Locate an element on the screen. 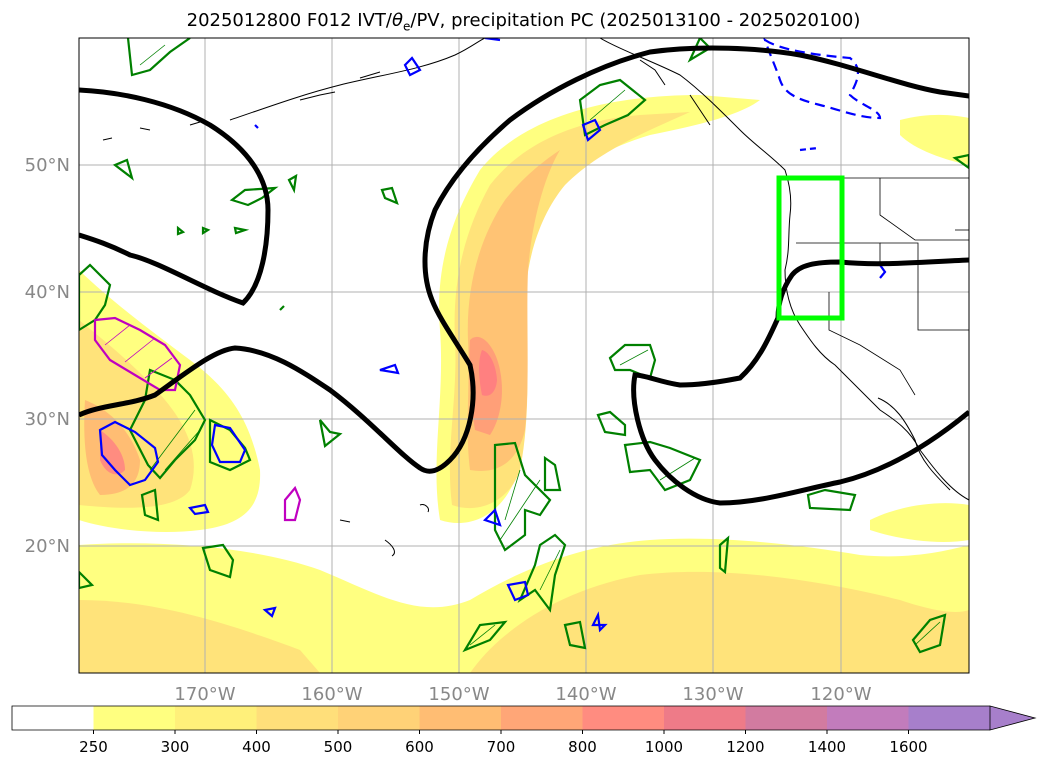  magenta-hatching is located at coordinates (138, 351).